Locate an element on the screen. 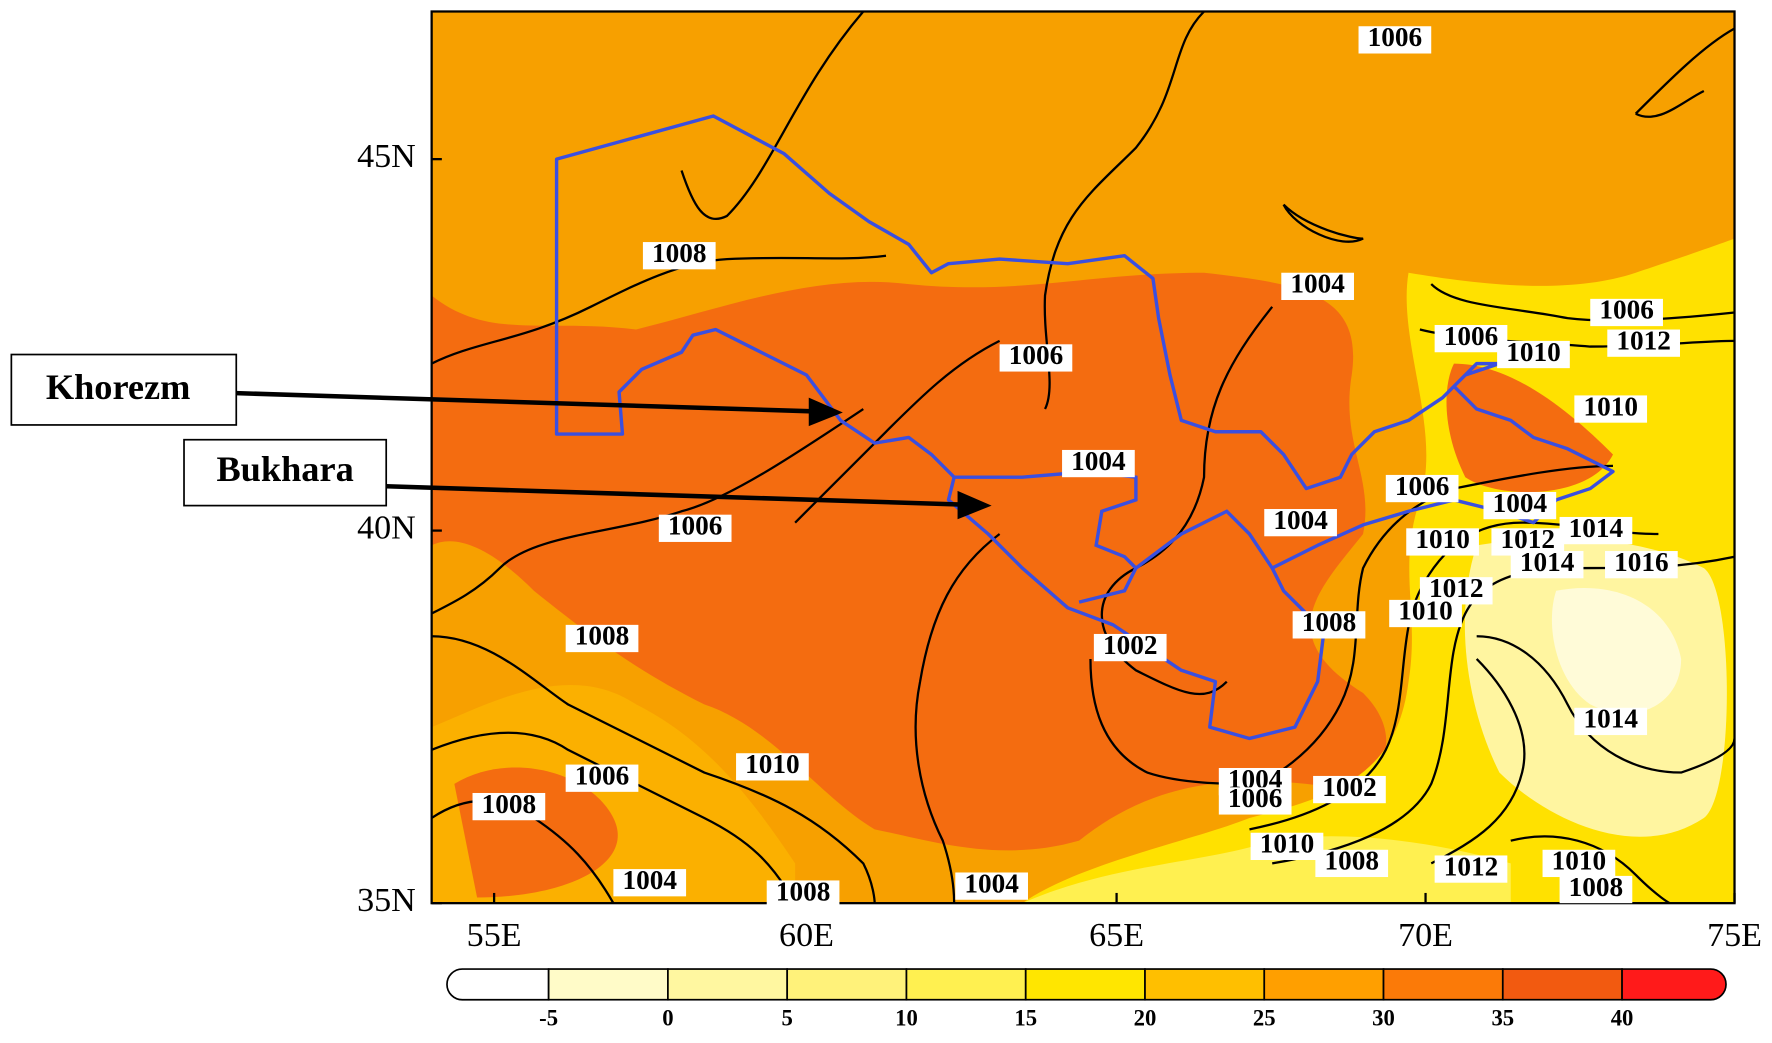  colorbar-label: 0 is located at coordinates (667, 1017).